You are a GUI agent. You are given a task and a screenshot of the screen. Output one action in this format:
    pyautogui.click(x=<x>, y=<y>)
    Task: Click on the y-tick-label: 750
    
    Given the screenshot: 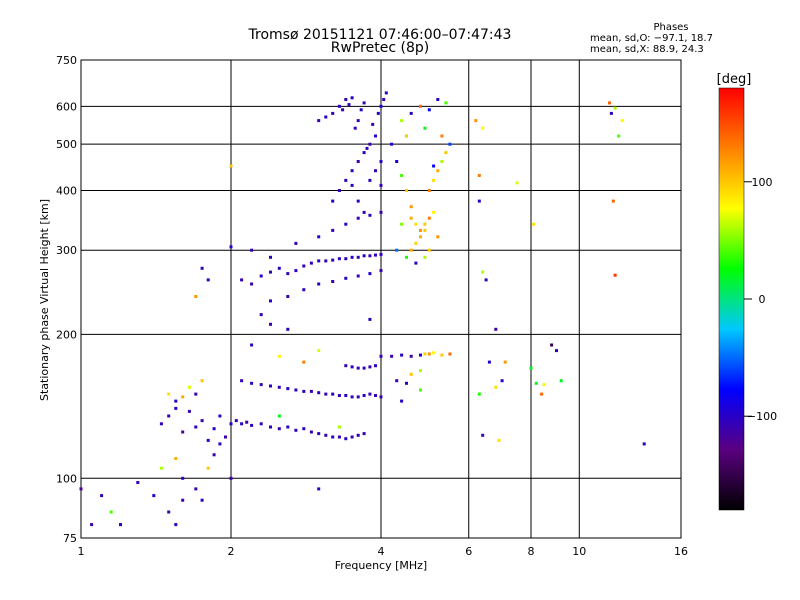 What is the action you would take?
    pyautogui.click(x=66, y=60)
    